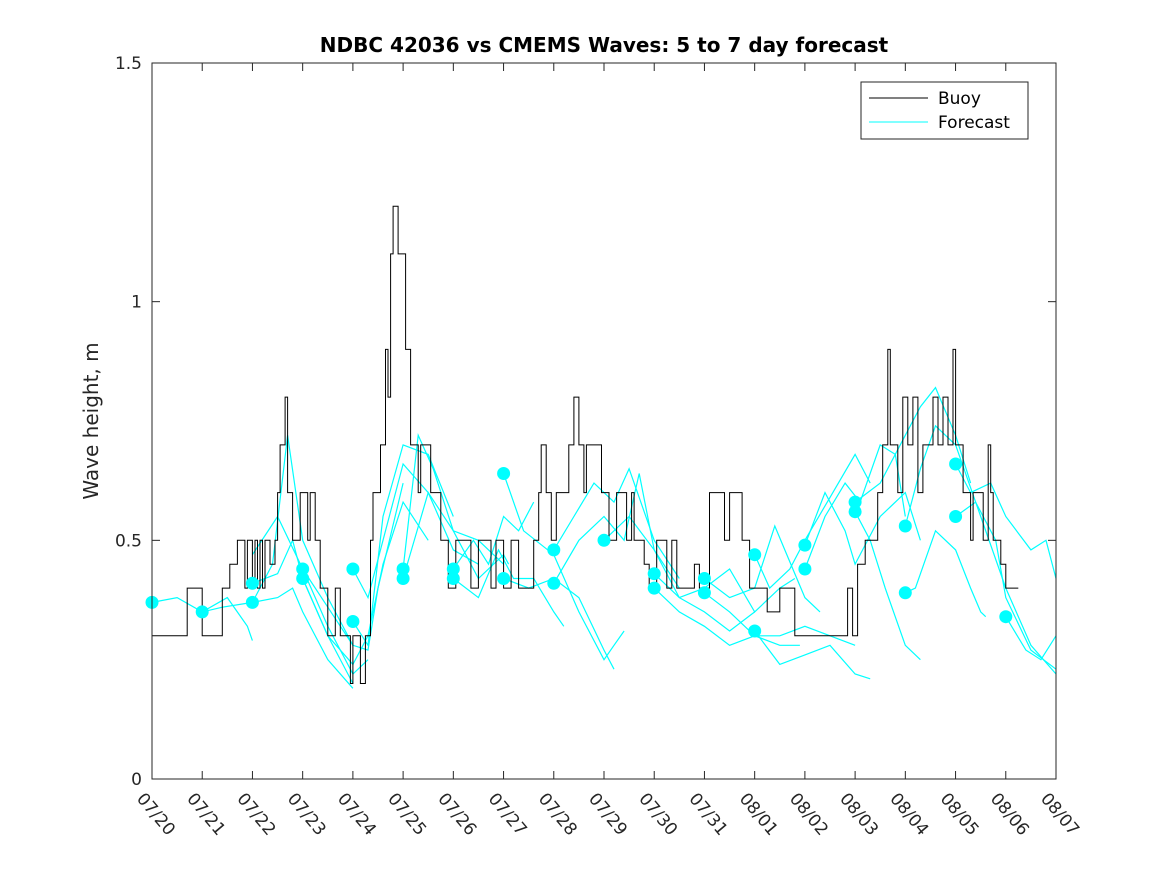  Describe the element at coordinates (136, 780) in the screenshot. I see `y-tick-label: 0` at that location.